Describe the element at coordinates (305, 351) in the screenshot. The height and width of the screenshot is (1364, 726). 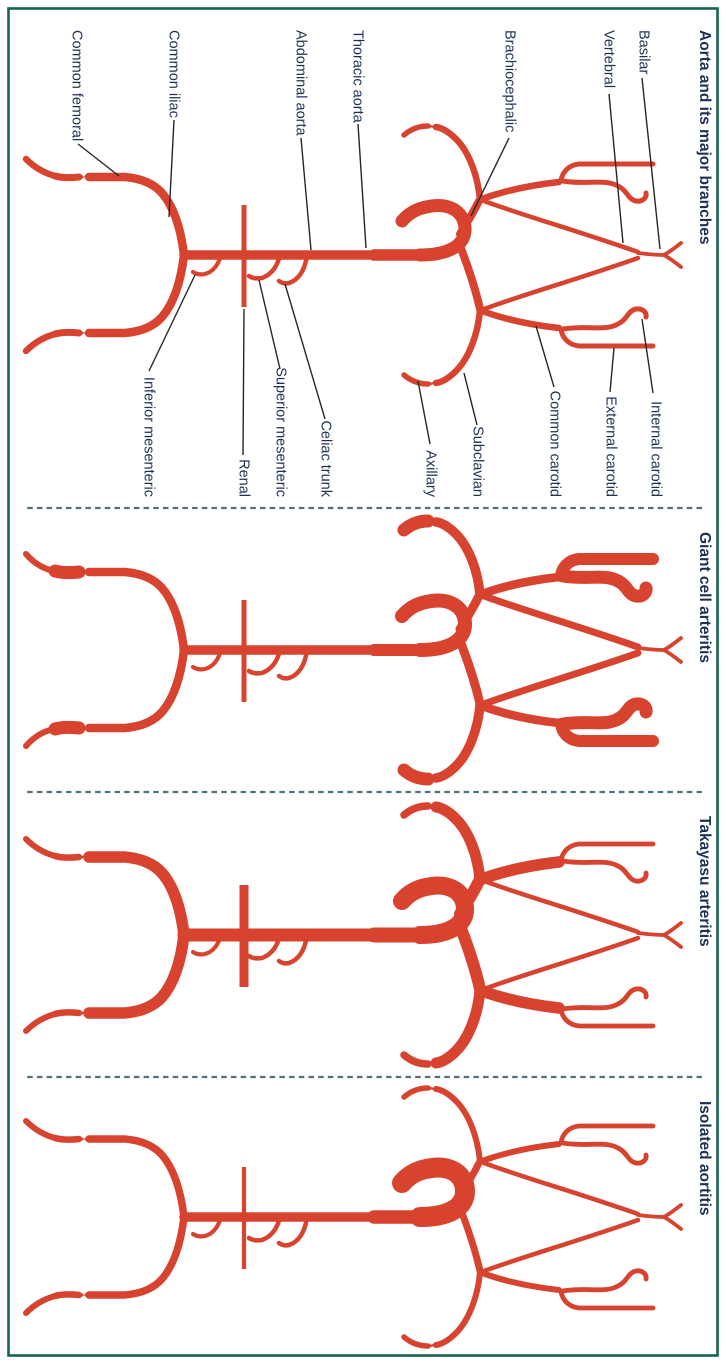
I see `leader-celiac_trunk` at that location.